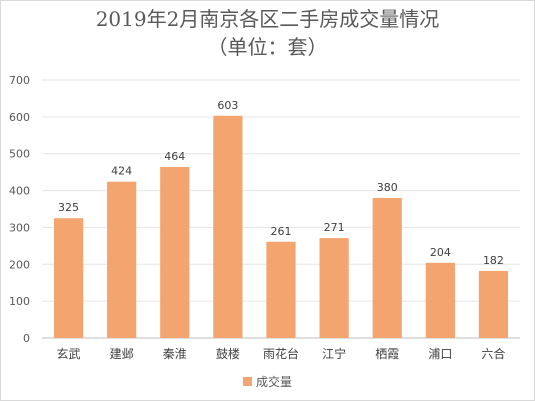 This screenshot has height=401, width=535. Describe the element at coordinates (19, 117) in the screenshot. I see `y-tick-label: 600` at that location.